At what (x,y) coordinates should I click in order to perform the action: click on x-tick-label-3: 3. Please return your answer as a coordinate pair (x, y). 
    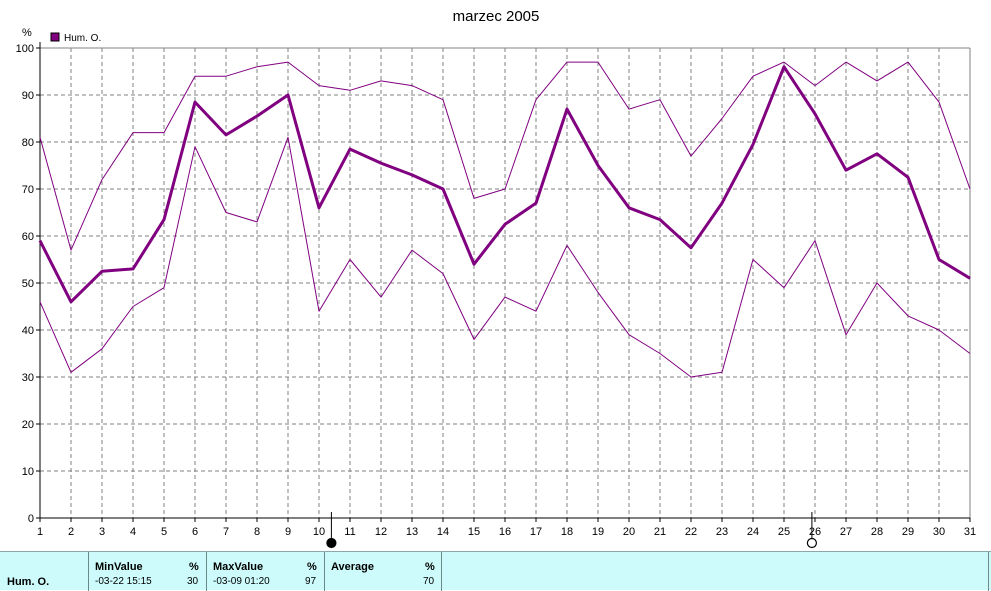
    Looking at the image, I should click on (102, 532).